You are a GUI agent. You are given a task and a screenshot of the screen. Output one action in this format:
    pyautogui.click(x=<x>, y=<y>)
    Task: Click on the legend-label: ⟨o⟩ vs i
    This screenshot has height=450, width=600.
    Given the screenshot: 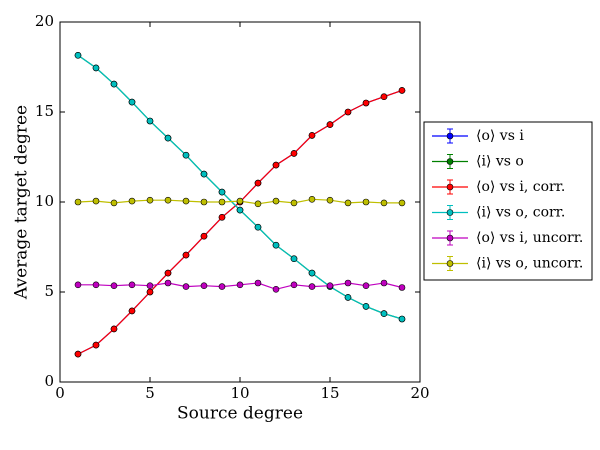 What is the action you would take?
    pyautogui.click(x=500, y=136)
    